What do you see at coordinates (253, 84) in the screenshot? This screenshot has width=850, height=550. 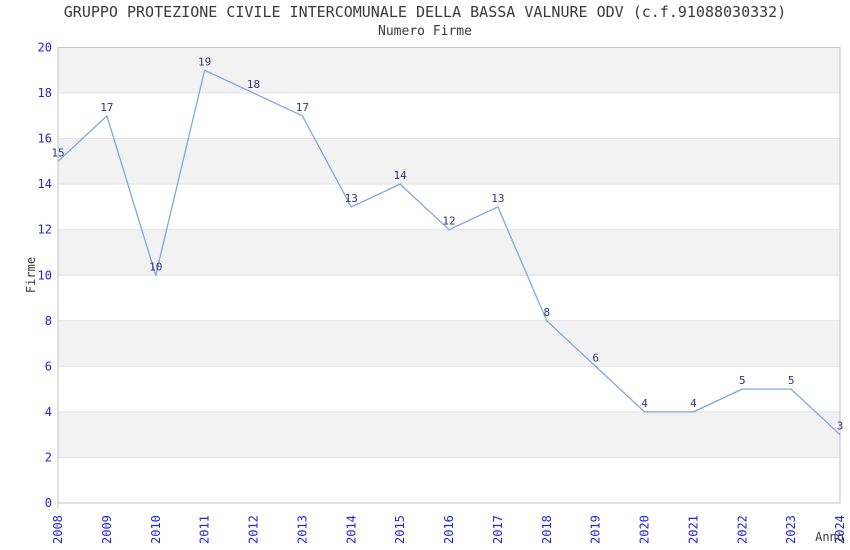 I see `data-label: 18` at bounding box center [253, 84].